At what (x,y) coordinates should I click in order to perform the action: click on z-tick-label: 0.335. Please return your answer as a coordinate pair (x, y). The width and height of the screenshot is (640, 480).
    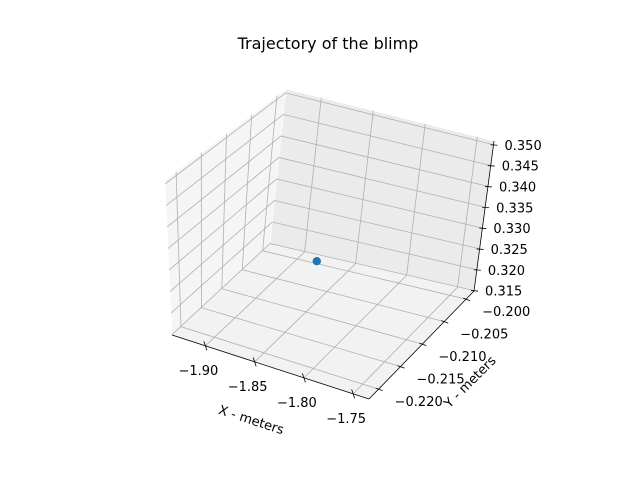
    Looking at the image, I should click on (514, 208).